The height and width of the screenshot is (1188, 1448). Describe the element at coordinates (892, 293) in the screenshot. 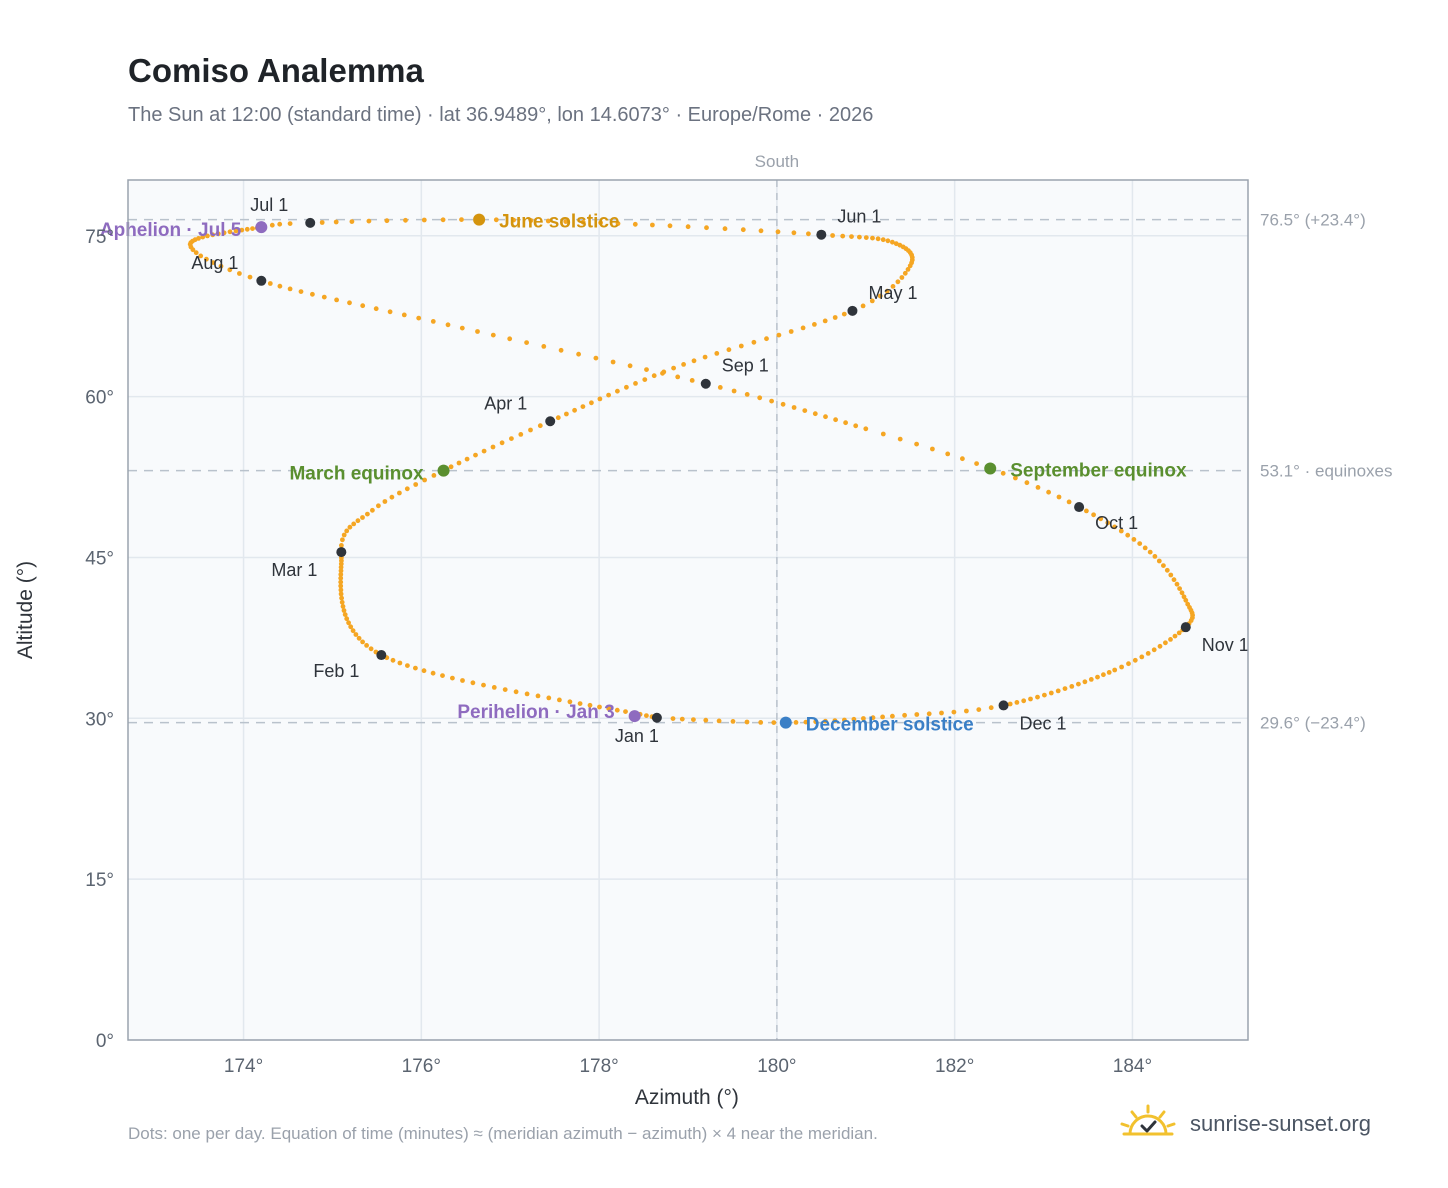

I see `month-marker-label: May 1` at that location.